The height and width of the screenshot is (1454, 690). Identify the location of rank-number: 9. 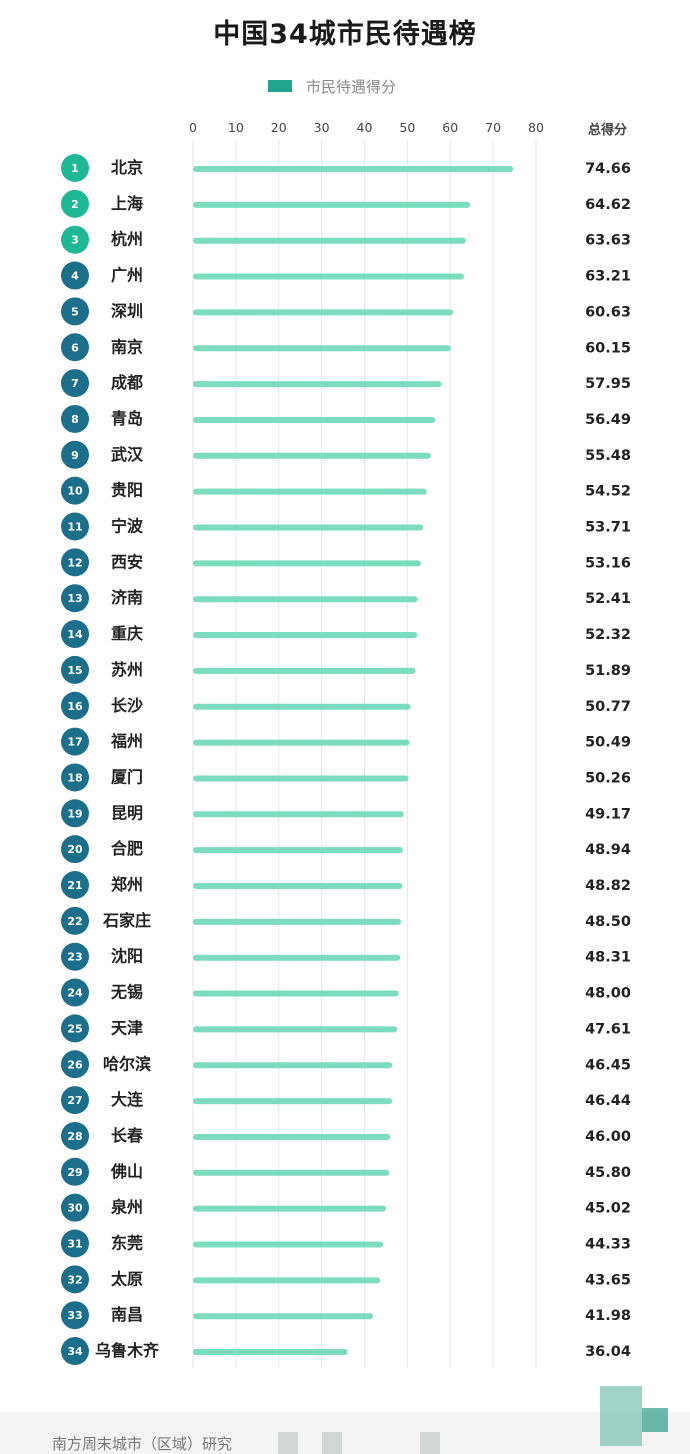
(75, 455).